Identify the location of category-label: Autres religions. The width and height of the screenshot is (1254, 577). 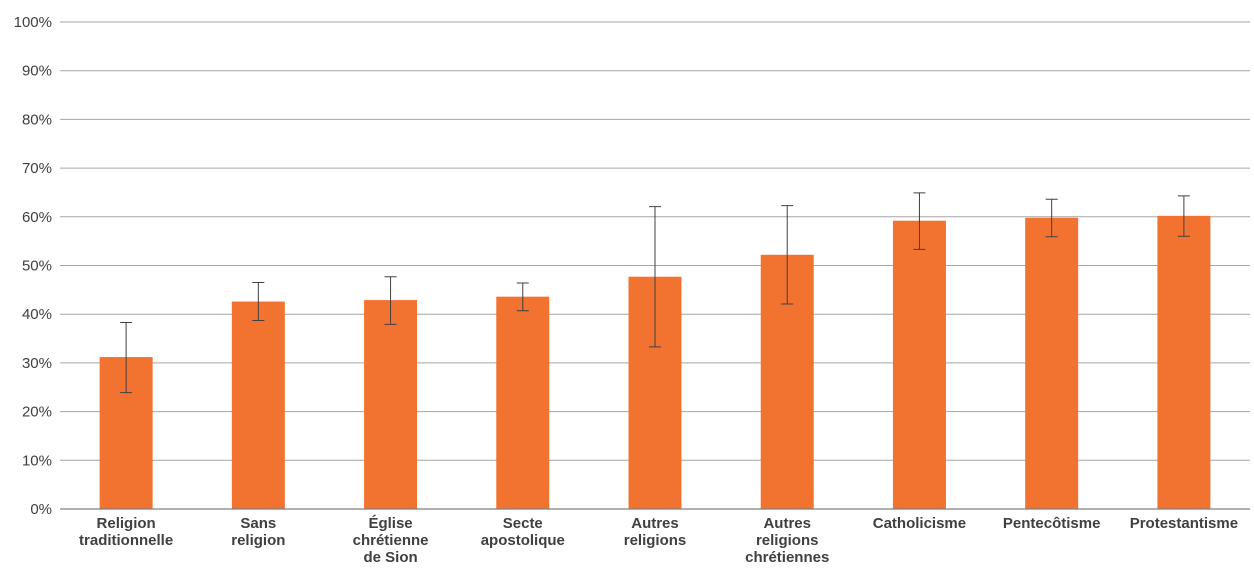
(655, 532).